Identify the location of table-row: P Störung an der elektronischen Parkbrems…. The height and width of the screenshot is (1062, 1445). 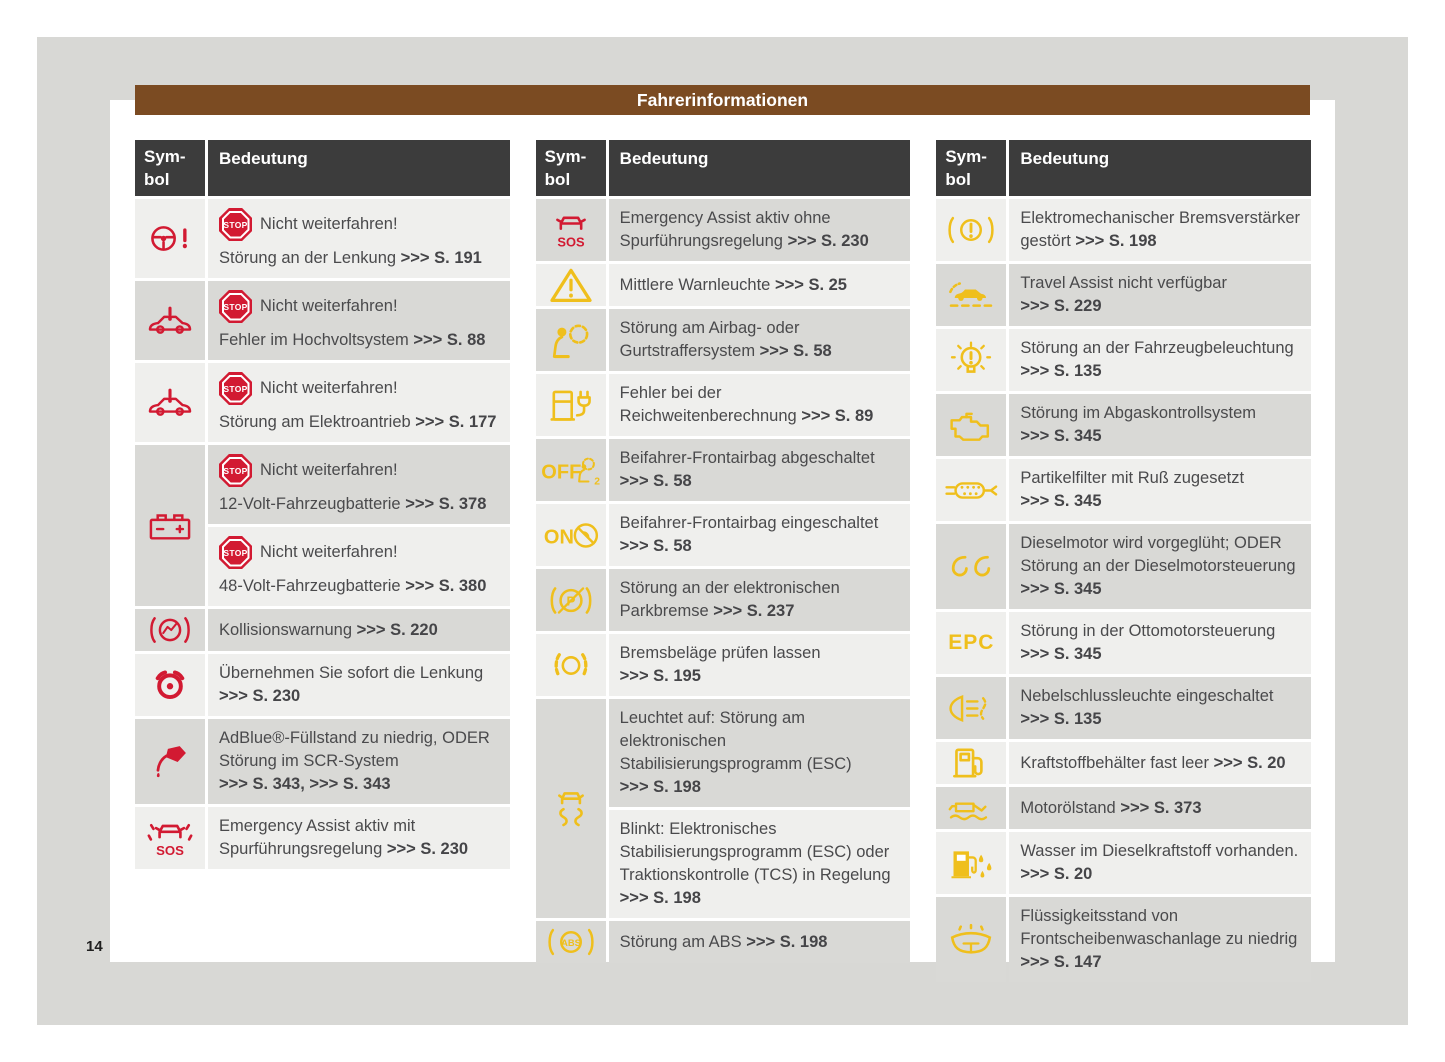
(723, 600).